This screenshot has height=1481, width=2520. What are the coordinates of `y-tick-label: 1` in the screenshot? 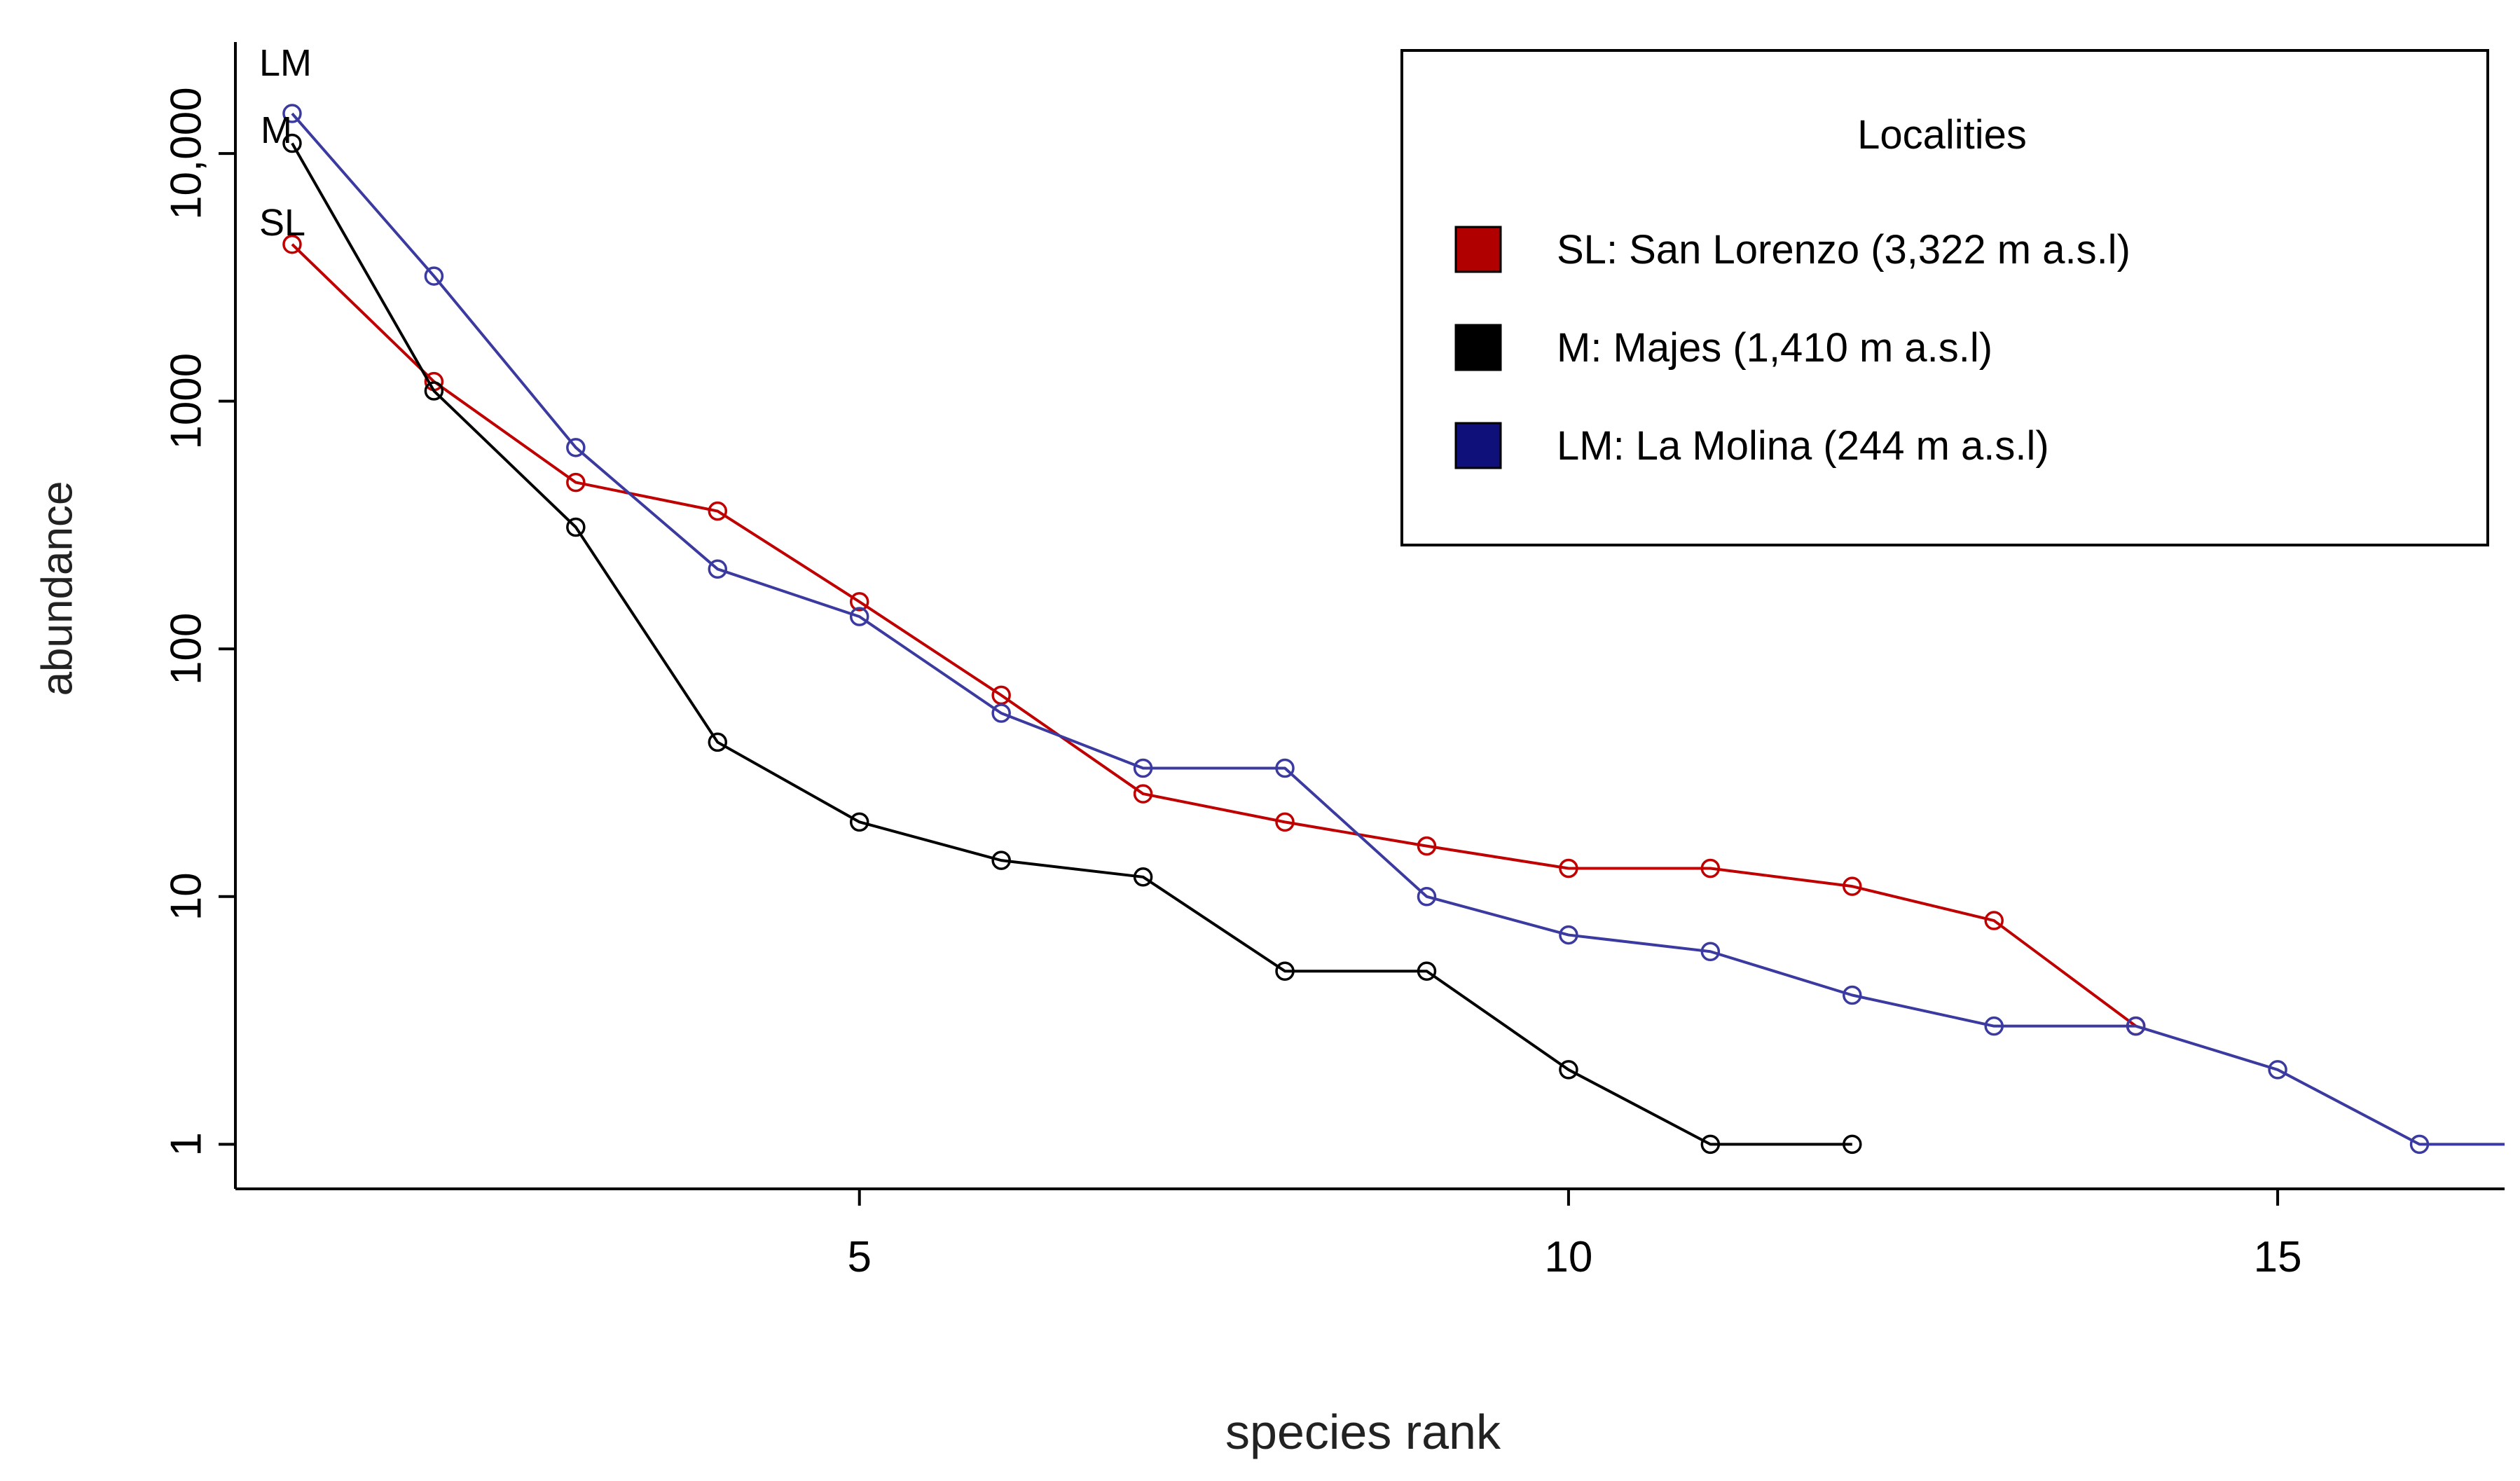 It's located at (187, 1144).